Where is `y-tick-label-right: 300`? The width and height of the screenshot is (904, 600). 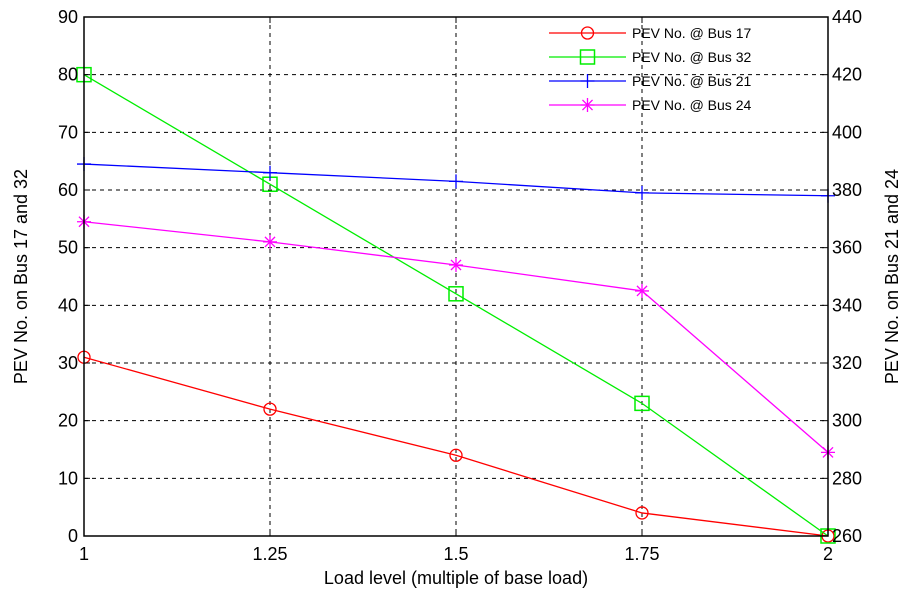 y-tick-label-right: 300 is located at coordinates (847, 421).